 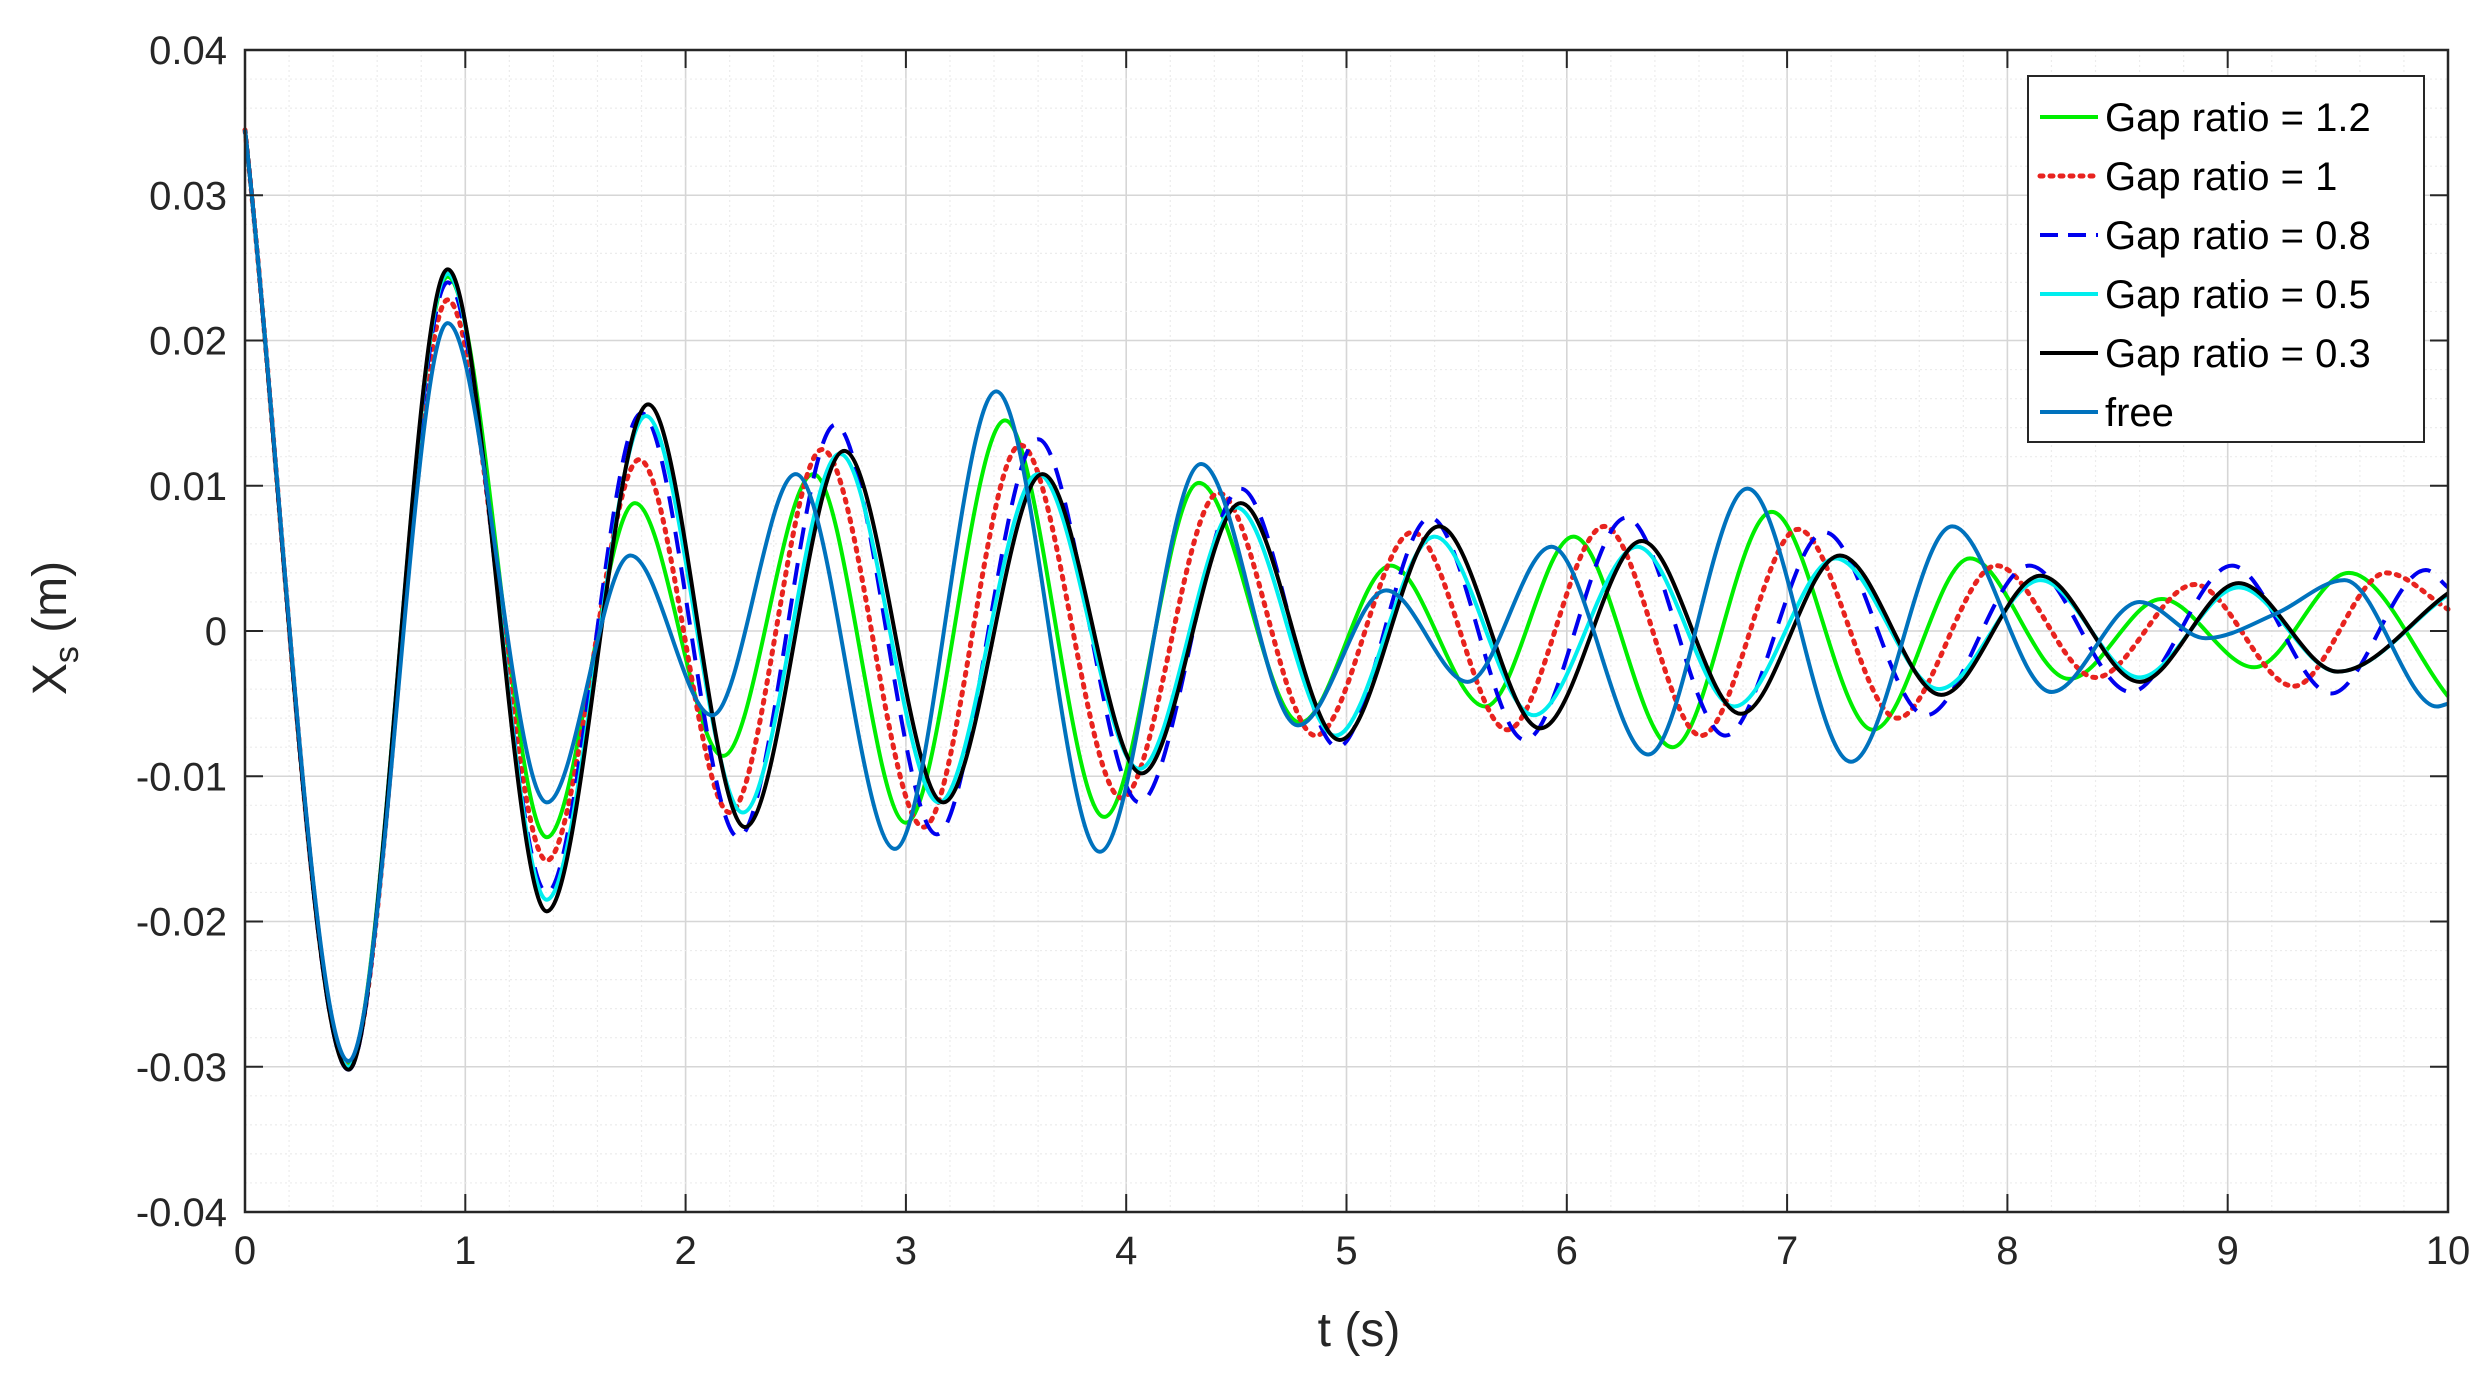 I want to click on x-tick-label: 10, so click(x=2448, y=1251).